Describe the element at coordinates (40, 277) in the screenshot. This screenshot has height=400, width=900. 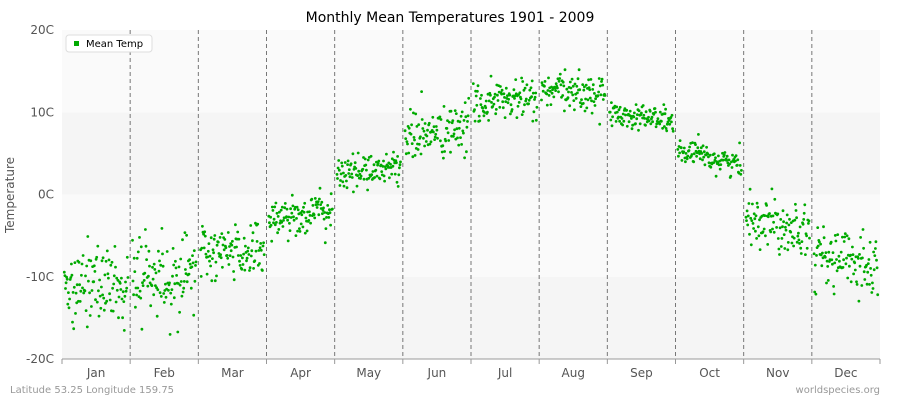
I see `y-tick-label: -10C` at that location.